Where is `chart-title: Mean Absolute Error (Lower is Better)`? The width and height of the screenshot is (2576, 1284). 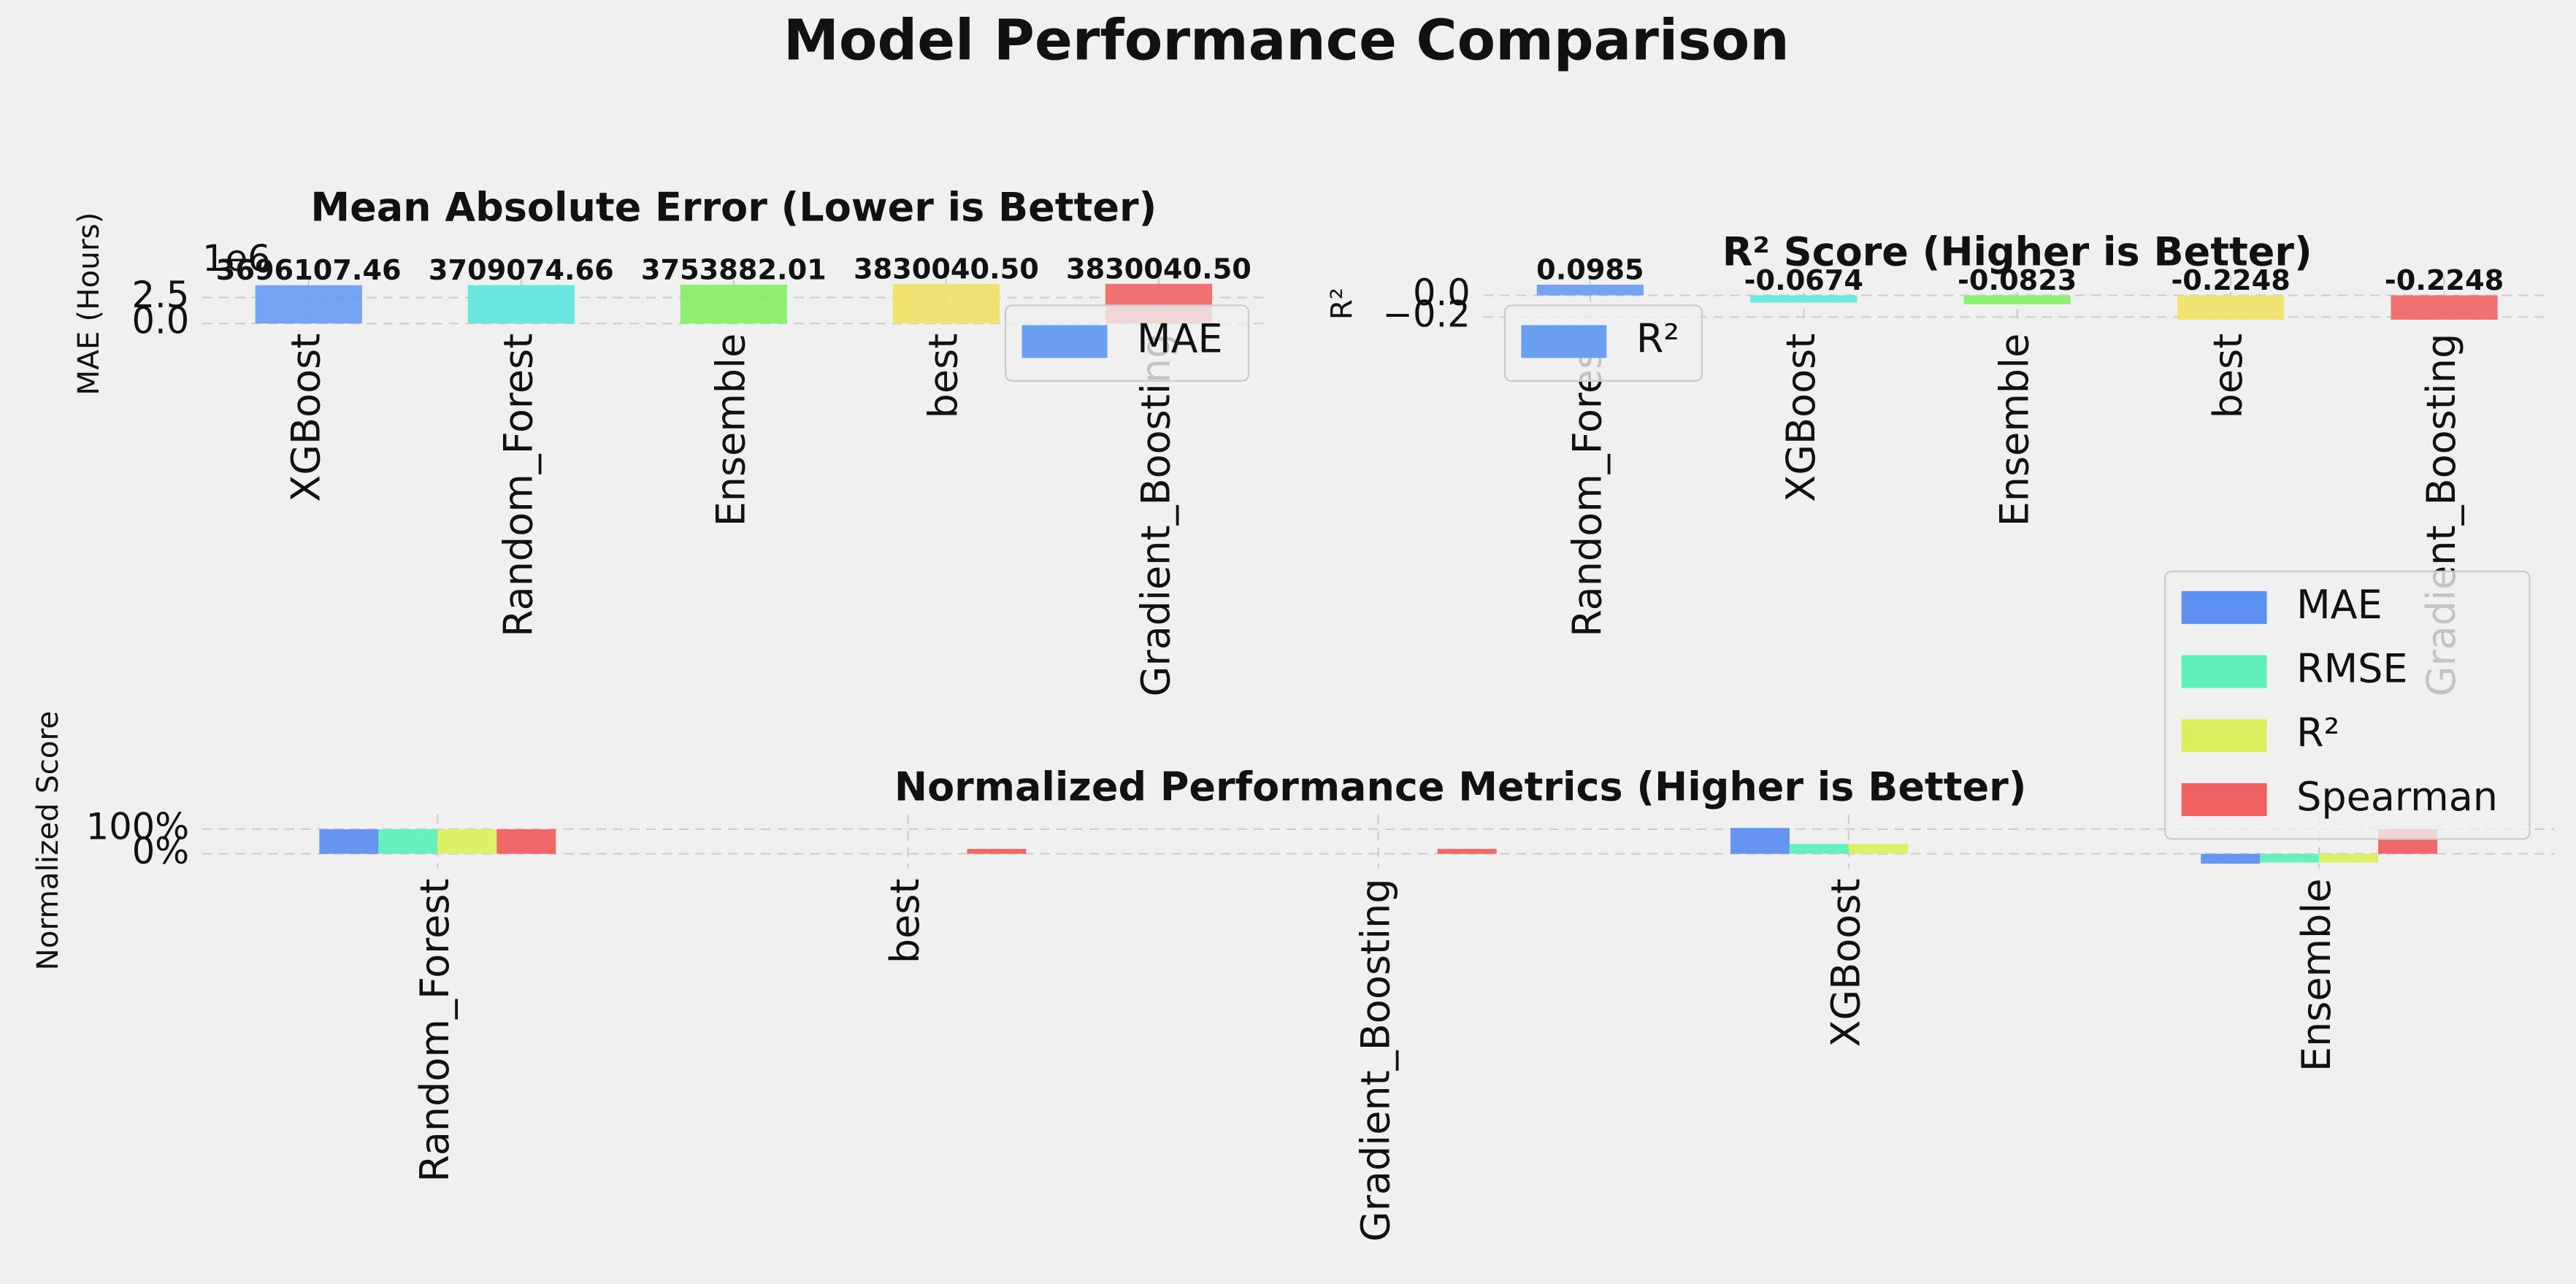
chart-title: Mean Absolute Error (Lower is Better) is located at coordinates (733, 208).